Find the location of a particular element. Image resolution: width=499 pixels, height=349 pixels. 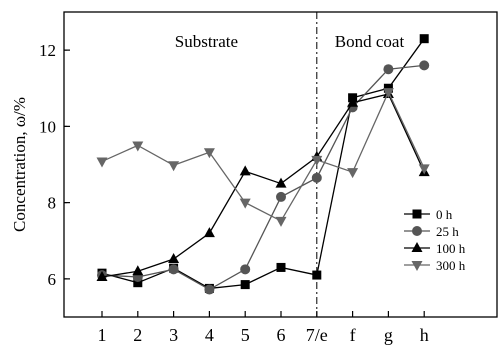

legend-label: 0 h is located at coordinates (444, 214).